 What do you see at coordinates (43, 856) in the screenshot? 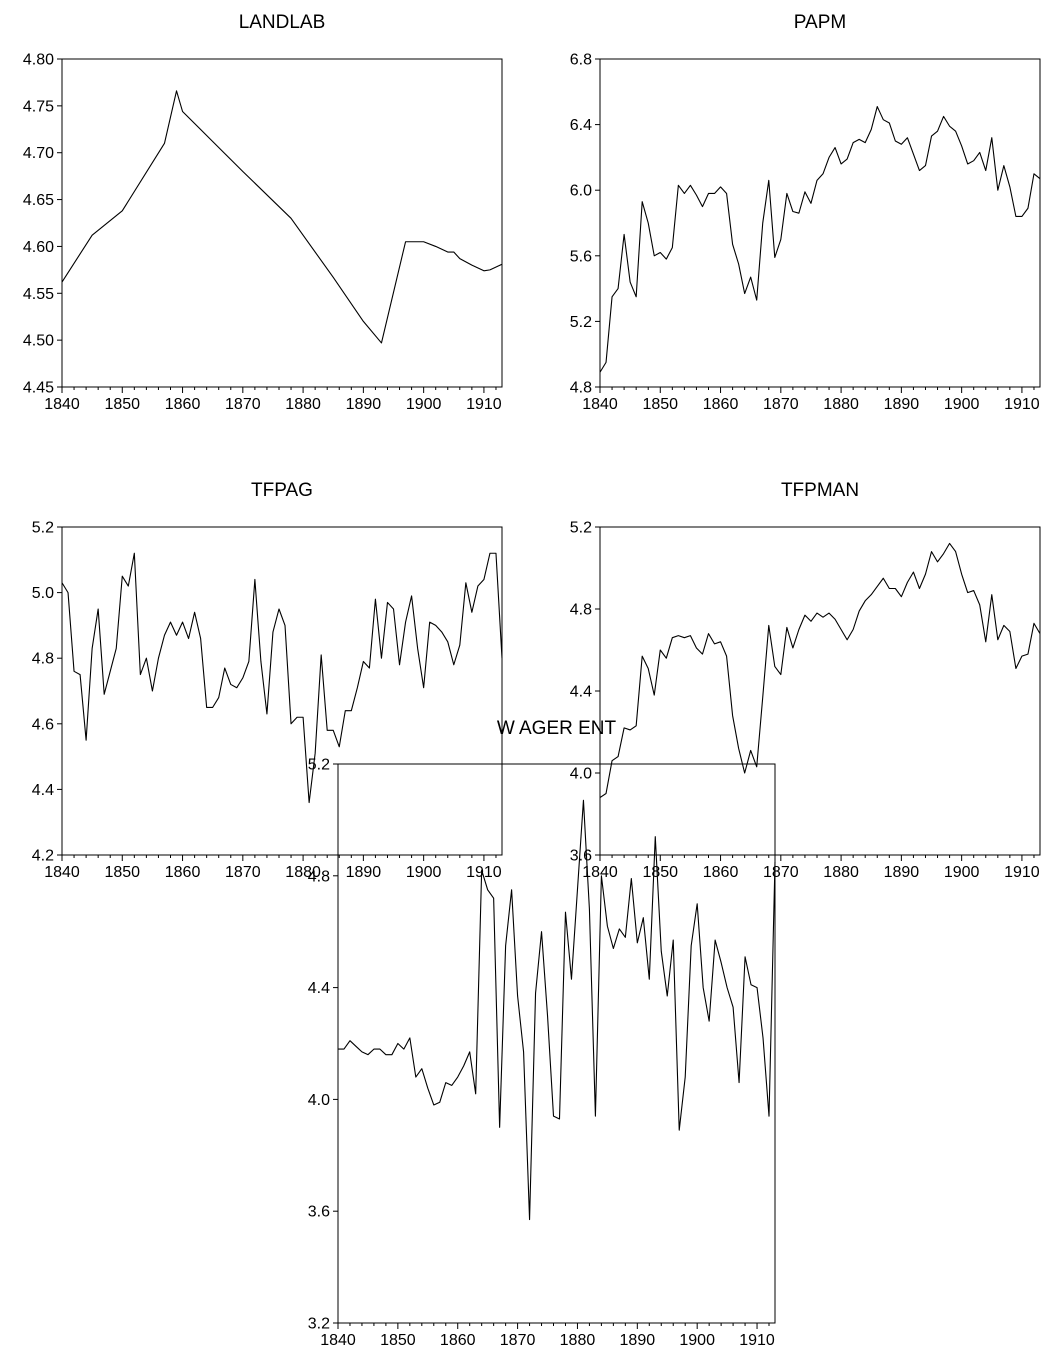
I see `y-tick-label: 4.2` at bounding box center [43, 856].